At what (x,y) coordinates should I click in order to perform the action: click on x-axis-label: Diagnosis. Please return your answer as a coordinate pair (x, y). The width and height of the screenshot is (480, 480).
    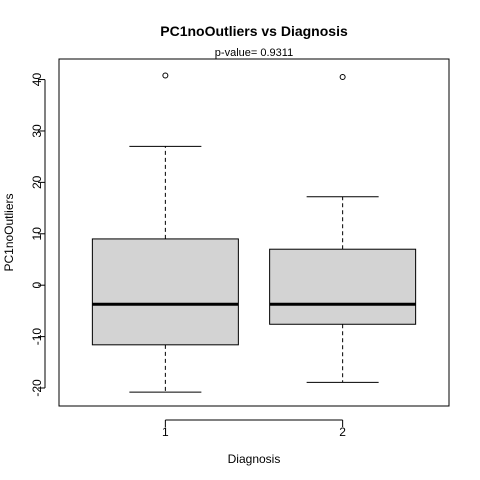
    Looking at the image, I should click on (254, 459).